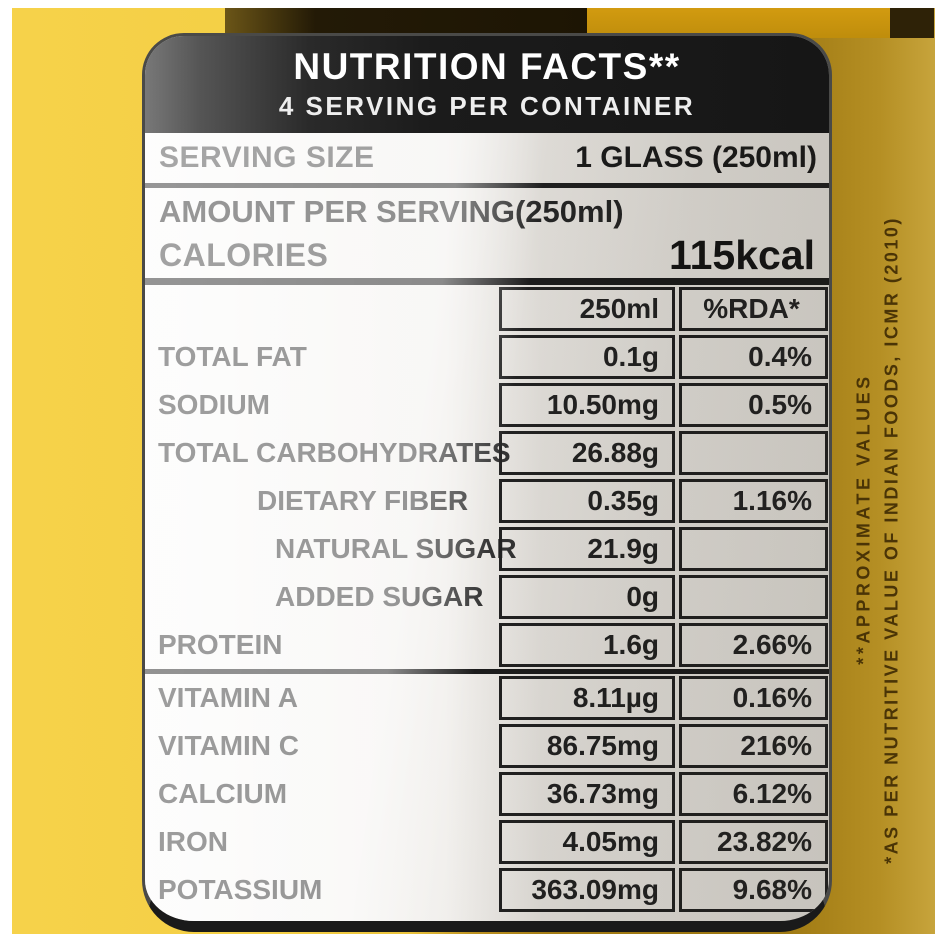  What do you see at coordinates (587, 405) in the screenshot?
I see `nutrient-amount: 10.50mg` at bounding box center [587, 405].